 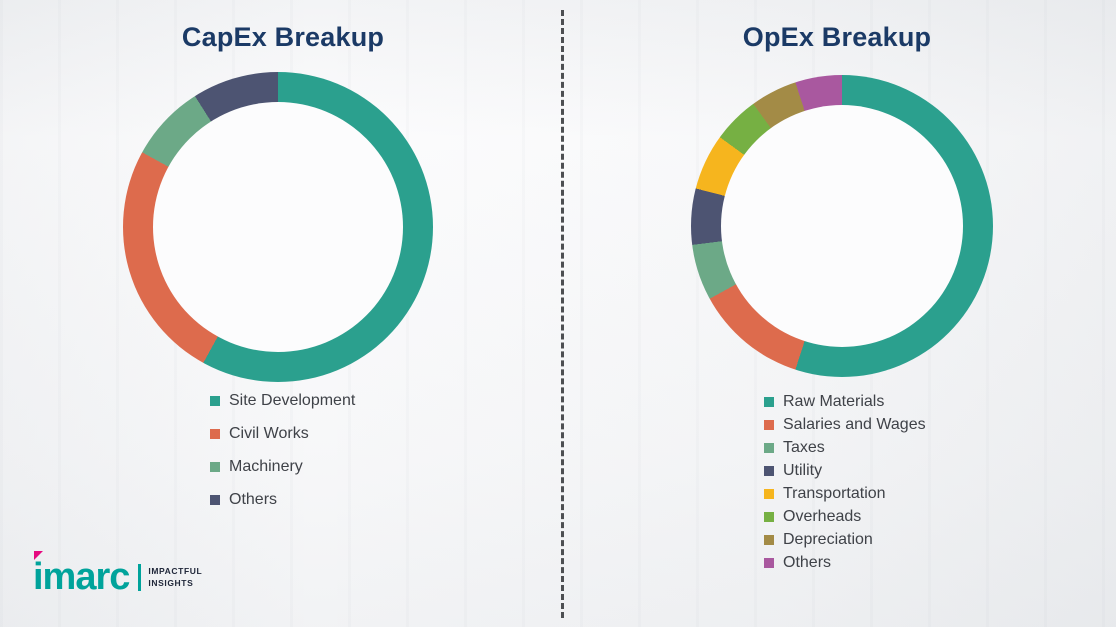 I want to click on vertical-dashed-divider, so click(x=562, y=314).